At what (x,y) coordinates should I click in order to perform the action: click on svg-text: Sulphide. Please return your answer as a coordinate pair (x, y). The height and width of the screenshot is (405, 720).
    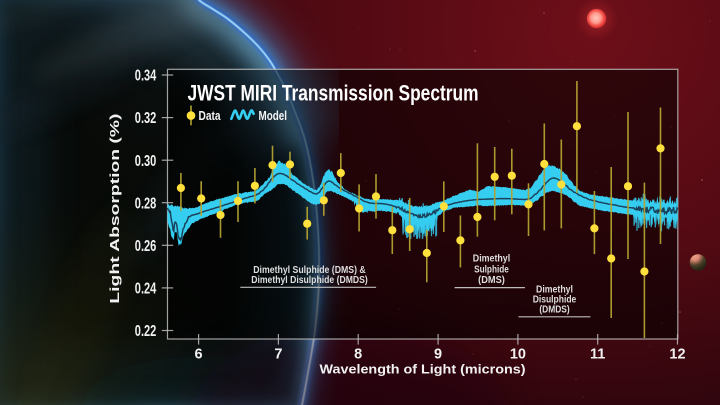
    Looking at the image, I should click on (491, 270).